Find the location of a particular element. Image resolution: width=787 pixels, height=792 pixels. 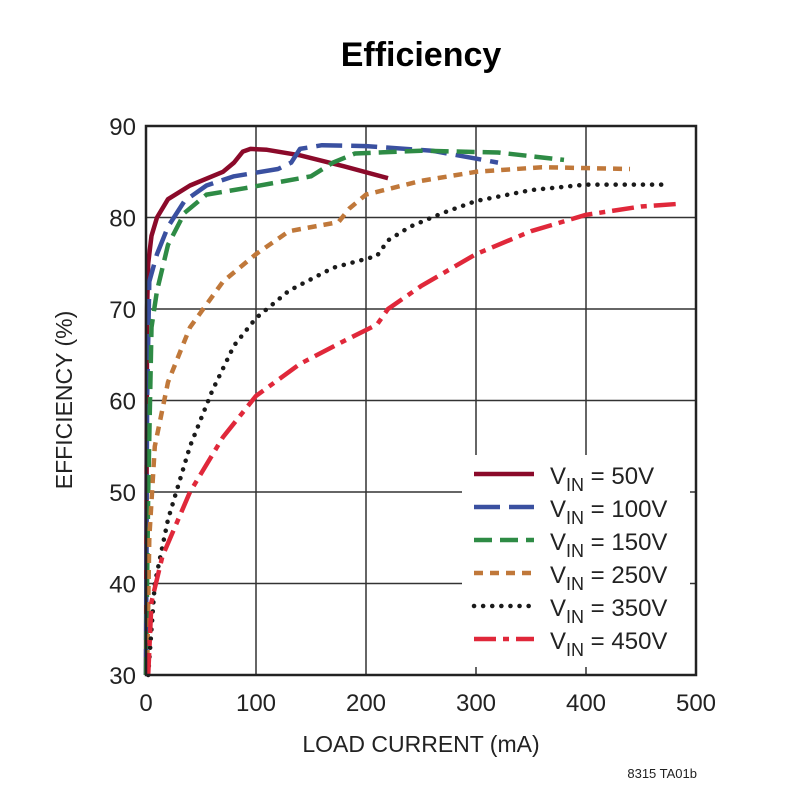

legend-label-rest: = 100V is located at coordinates (625, 509).